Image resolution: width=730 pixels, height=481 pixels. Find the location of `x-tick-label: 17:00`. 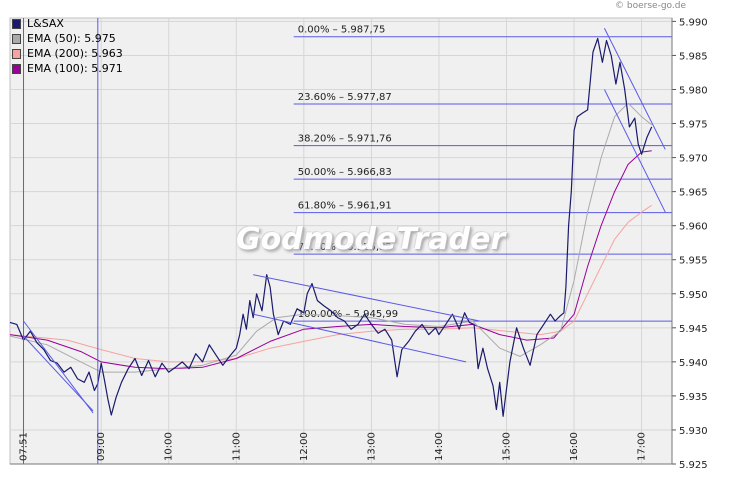

x-tick-label: 17:00 is located at coordinates (642, 446).